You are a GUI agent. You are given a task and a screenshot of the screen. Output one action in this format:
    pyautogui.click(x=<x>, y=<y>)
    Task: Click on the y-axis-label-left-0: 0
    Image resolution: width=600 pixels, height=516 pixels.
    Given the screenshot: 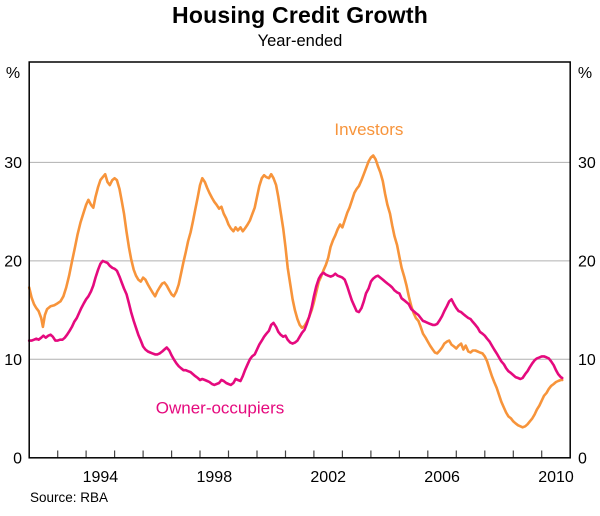 What is the action you would take?
    pyautogui.click(x=17, y=458)
    